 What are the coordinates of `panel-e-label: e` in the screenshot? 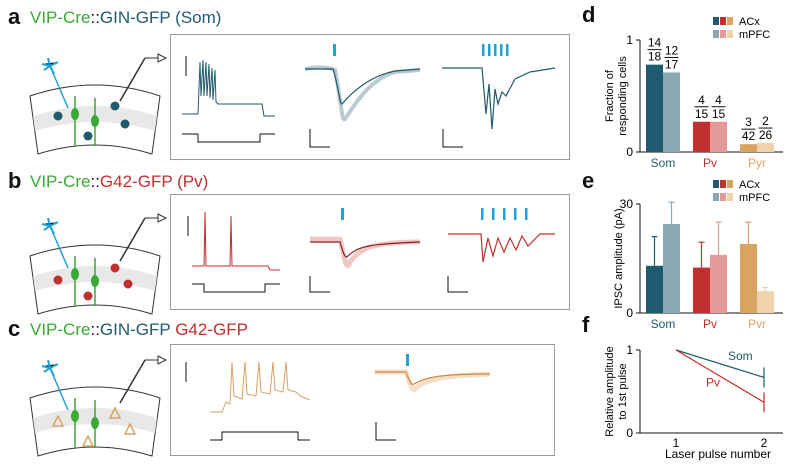 It's located at (588, 180).